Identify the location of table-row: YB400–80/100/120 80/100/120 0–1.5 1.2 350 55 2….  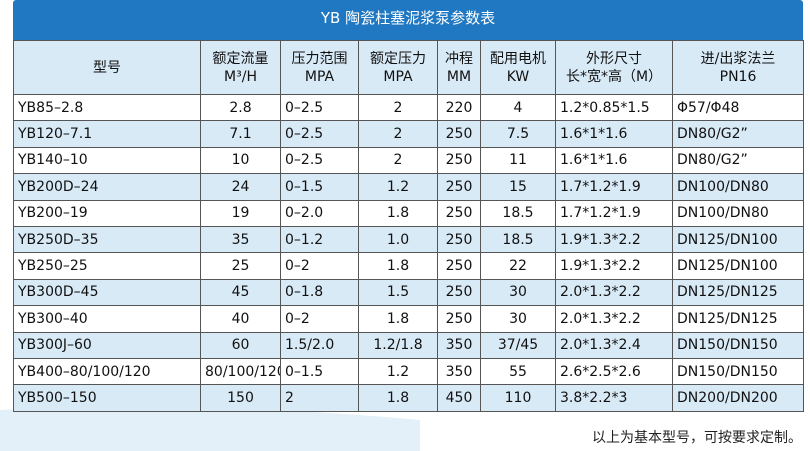
(408, 371).